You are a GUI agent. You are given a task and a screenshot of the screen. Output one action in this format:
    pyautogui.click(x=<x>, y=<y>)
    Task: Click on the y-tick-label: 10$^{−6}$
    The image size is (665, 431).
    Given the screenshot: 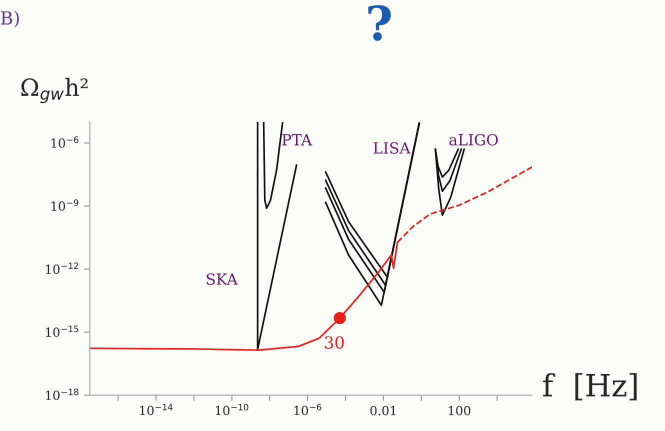 What is the action you would take?
    pyautogui.click(x=65, y=142)
    